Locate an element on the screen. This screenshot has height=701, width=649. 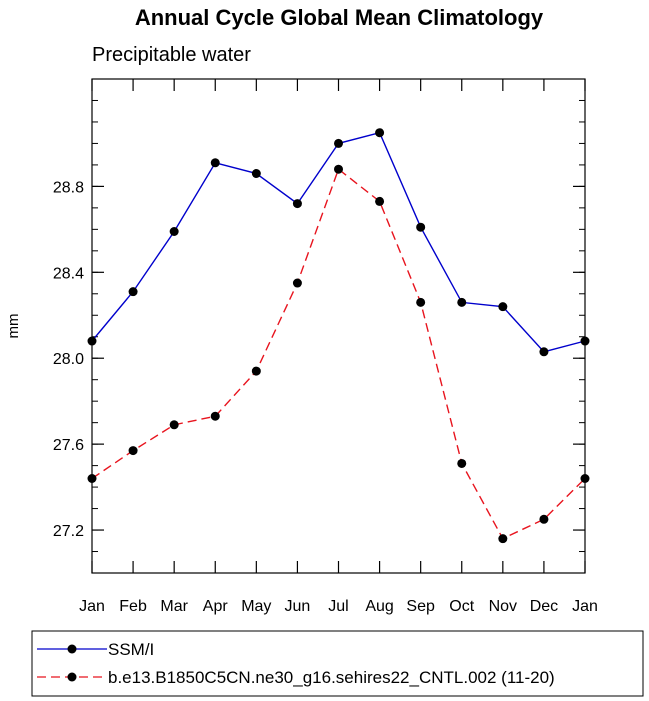
x-tick-label: Oct is located at coordinates (461, 606).